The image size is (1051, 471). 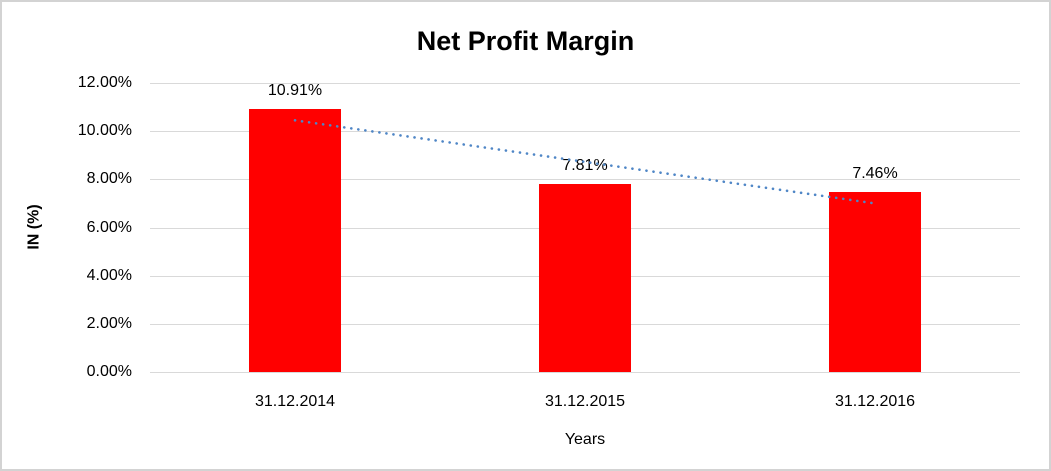 I want to click on chart-title: Net Profit Margin, so click(x=525, y=41).